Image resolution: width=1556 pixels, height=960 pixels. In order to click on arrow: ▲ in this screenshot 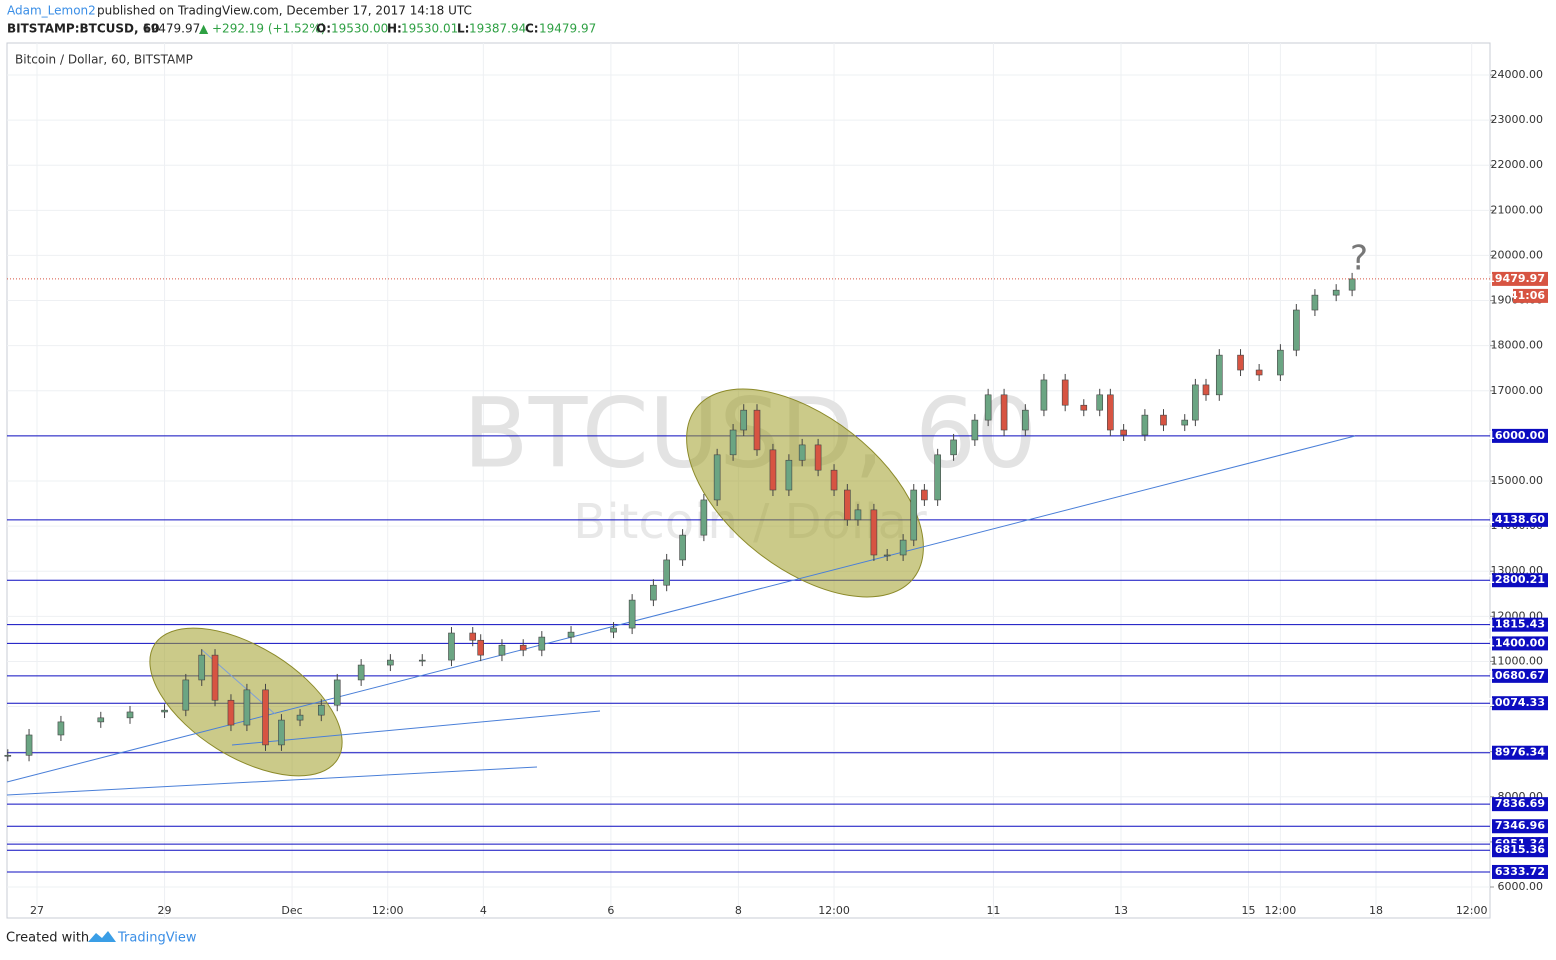, I will do `click(204, 29)`.